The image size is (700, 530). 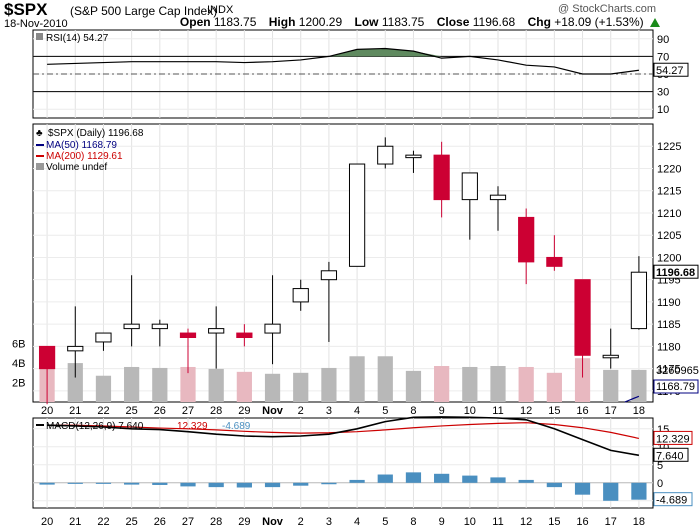 I want to click on price-tick-label: 1175, so click(x=669, y=370).